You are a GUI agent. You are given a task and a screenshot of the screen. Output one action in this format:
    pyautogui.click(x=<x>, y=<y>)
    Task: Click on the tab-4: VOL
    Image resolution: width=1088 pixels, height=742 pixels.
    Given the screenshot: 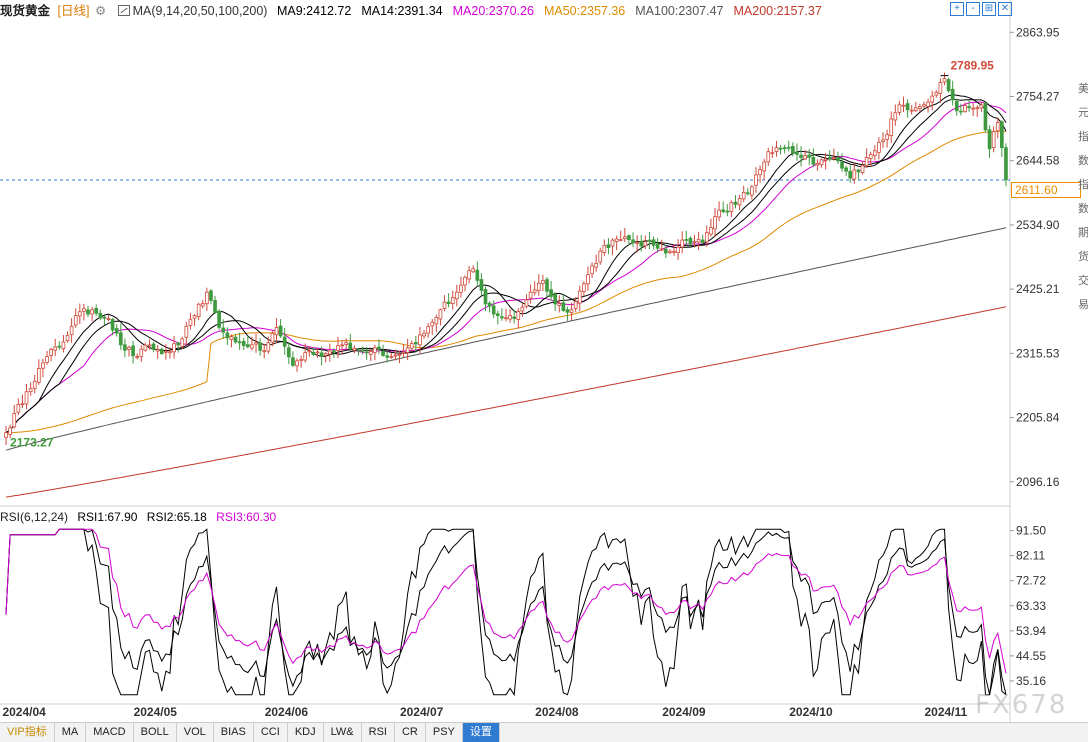 What is the action you would take?
    pyautogui.click(x=195, y=732)
    